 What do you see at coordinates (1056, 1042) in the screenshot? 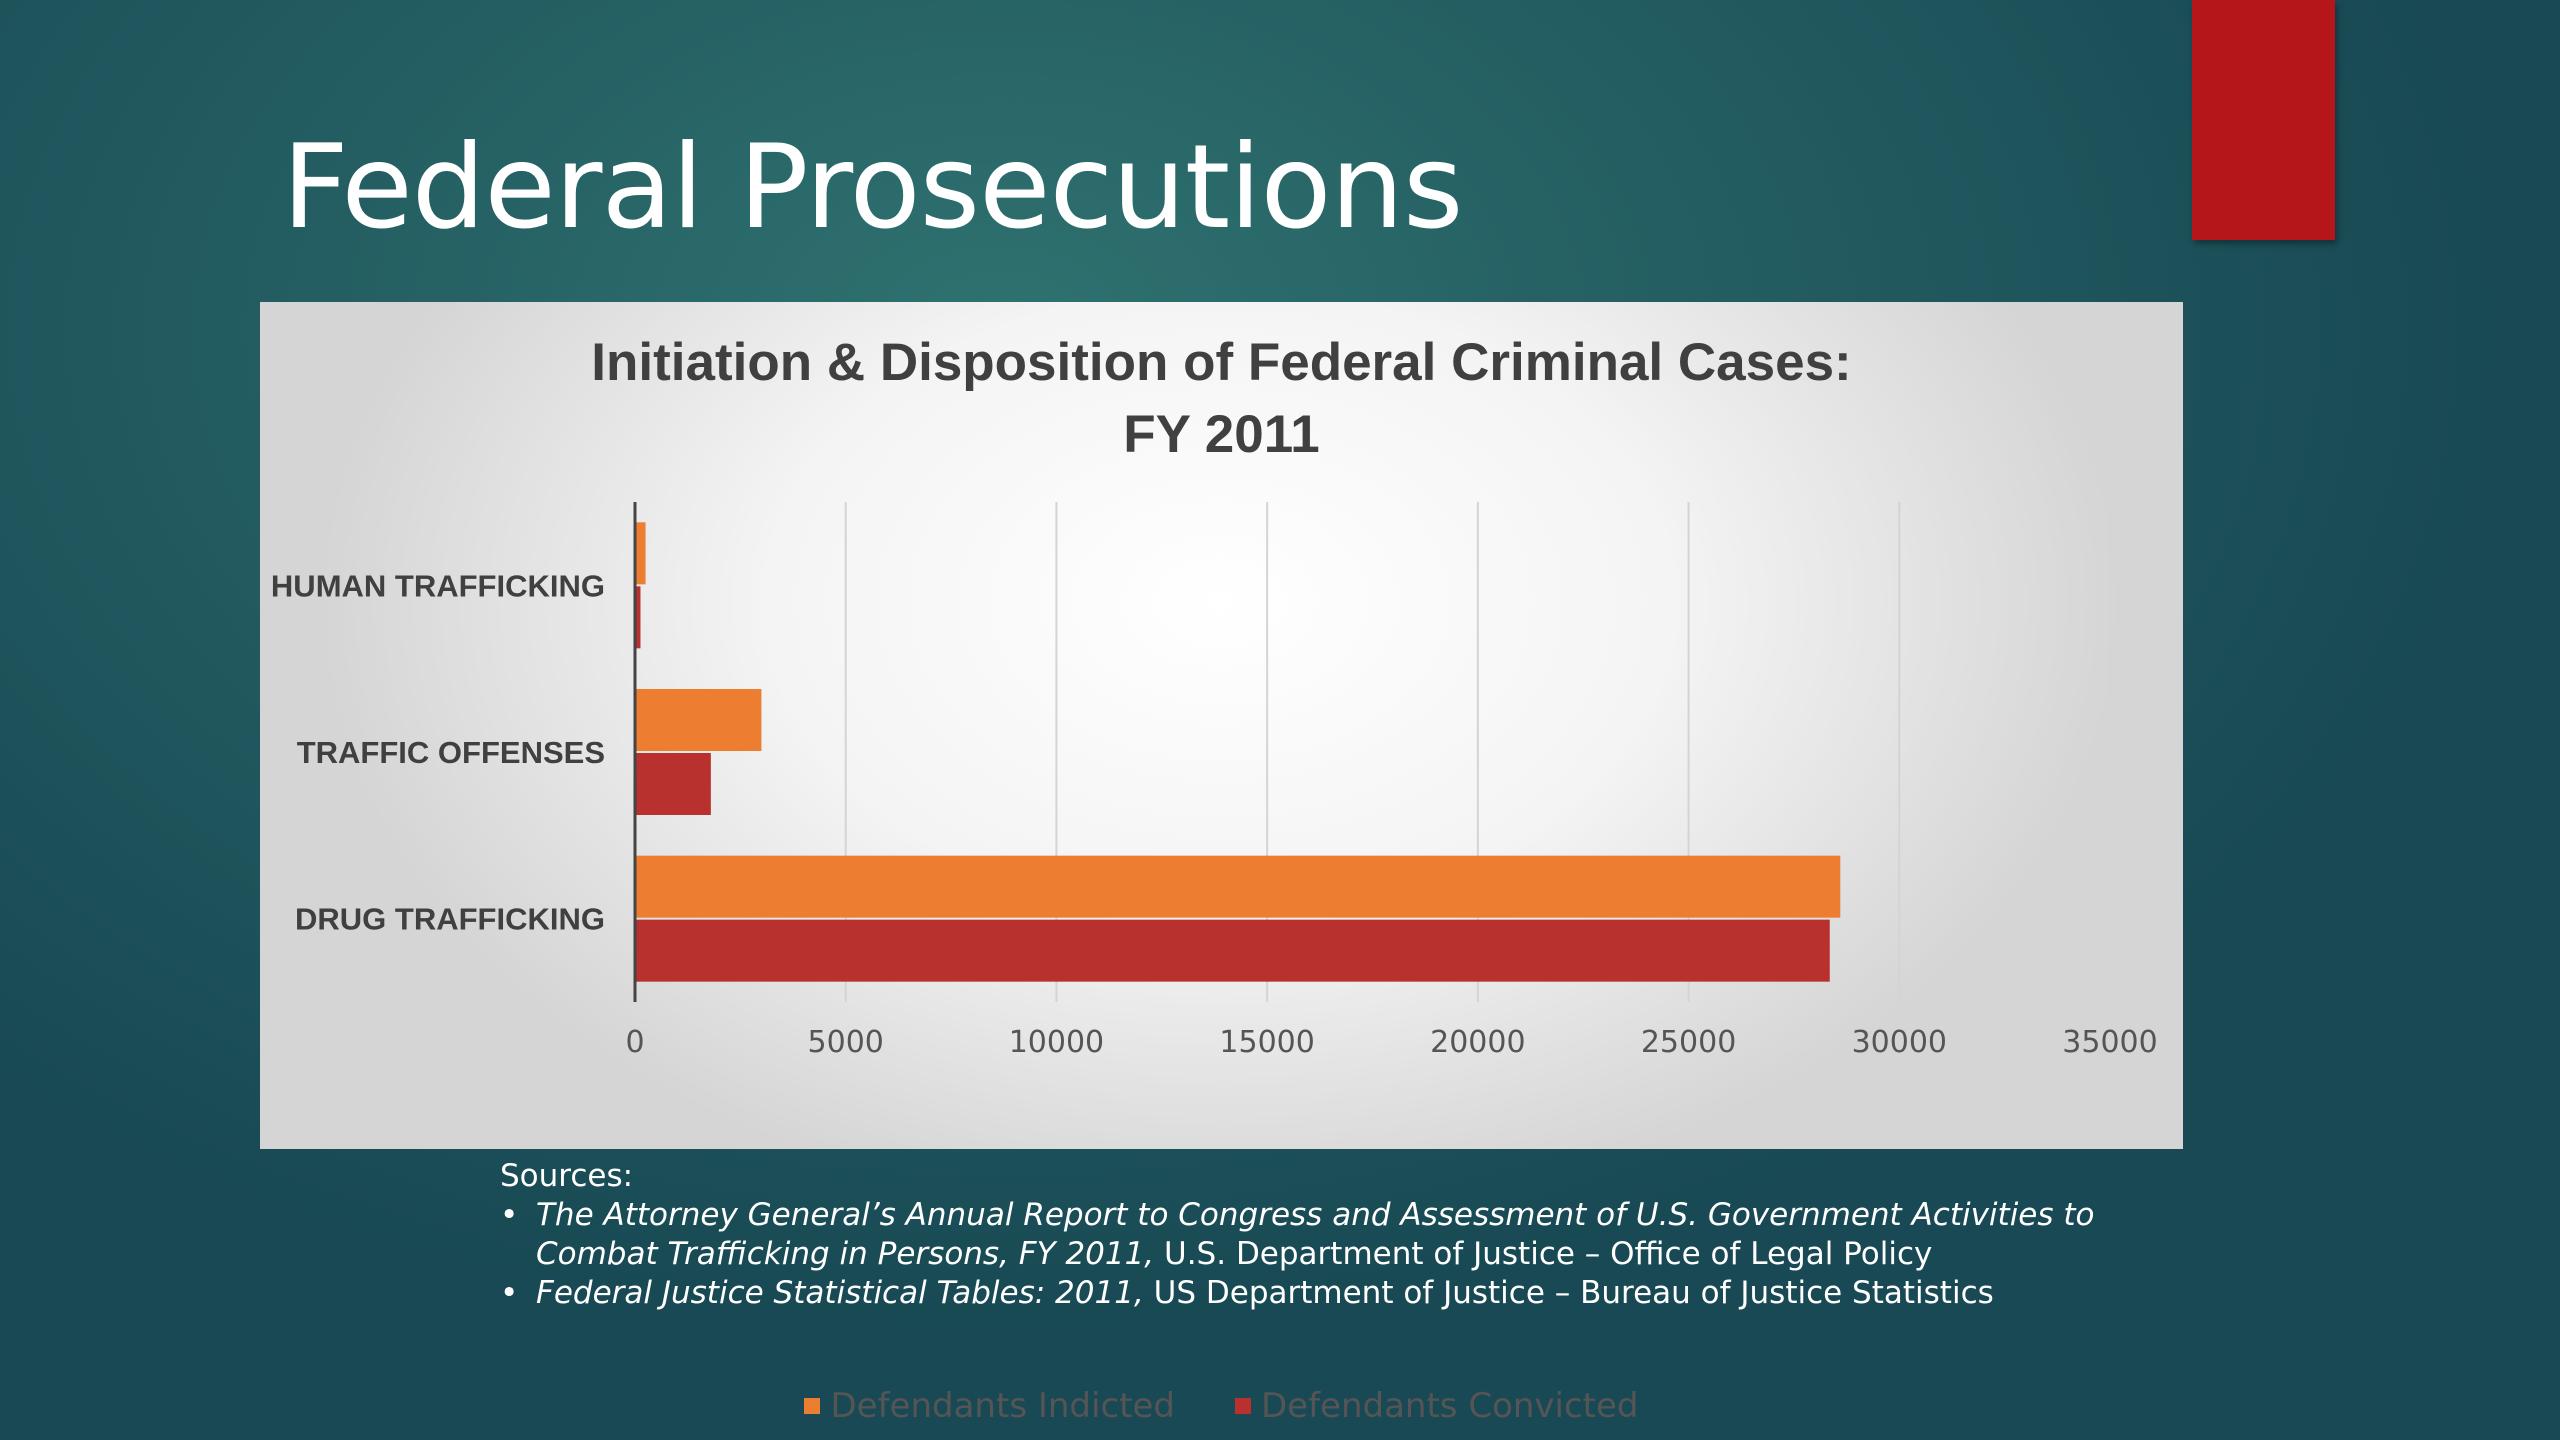
I see `x-tick-label: 10000` at bounding box center [1056, 1042].